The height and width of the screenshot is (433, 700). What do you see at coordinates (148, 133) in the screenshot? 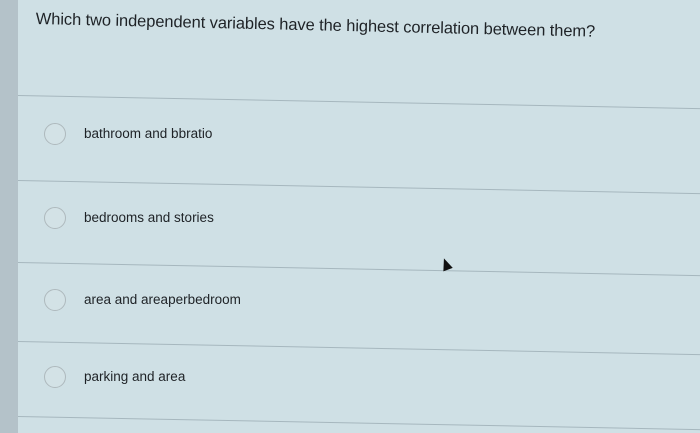
I see `option-label: bathroom and bbratio` at bounding box center [148, 133].